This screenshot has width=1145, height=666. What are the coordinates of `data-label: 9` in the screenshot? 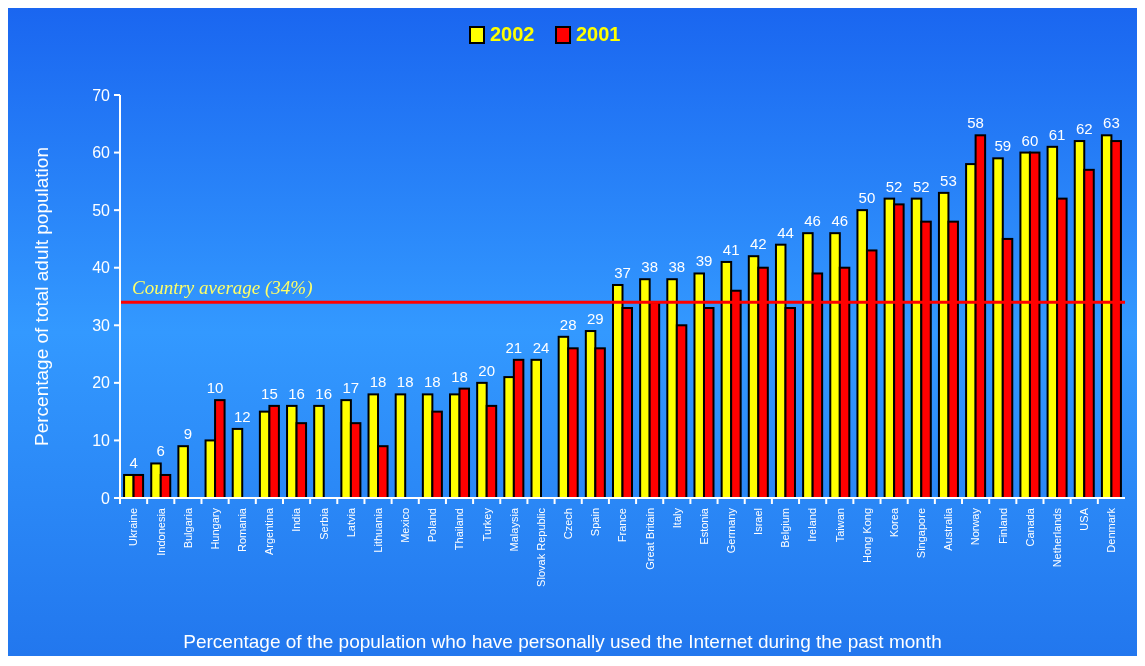 It's located at (188, 434).